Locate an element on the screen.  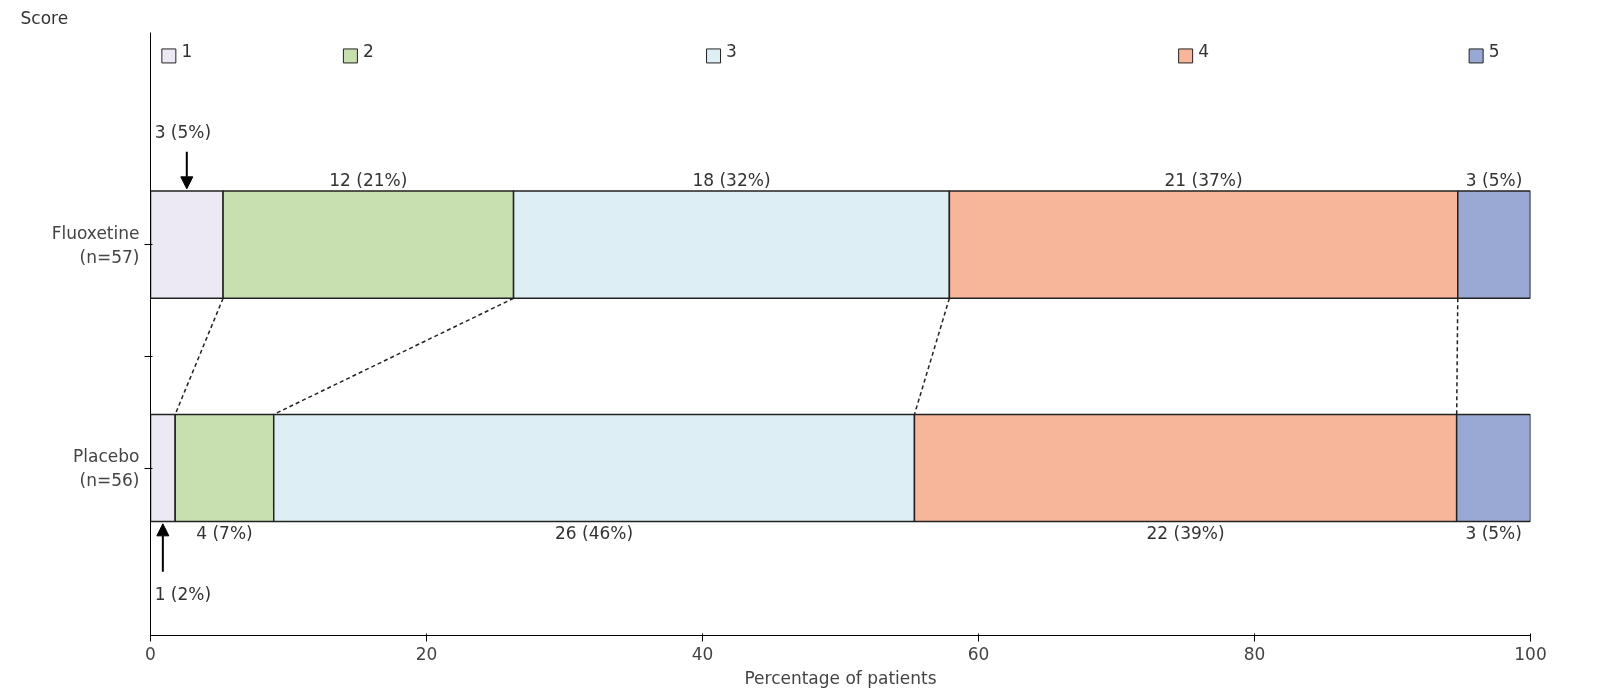
legend-title: Score is located at coordinates (44, 17).